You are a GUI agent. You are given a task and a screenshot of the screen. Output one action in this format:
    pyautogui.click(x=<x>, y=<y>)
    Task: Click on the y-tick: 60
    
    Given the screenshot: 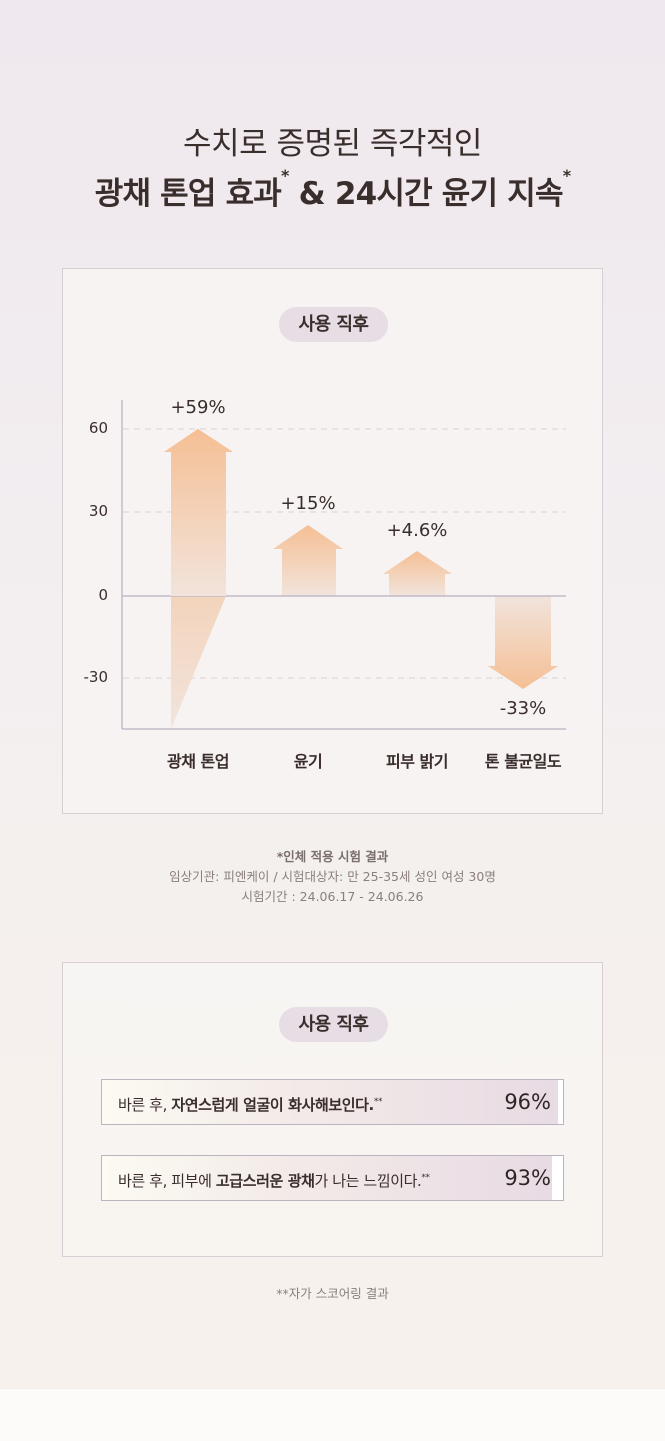 What is the action you would take?
    pyautogui.click(x=98, y=428)
    